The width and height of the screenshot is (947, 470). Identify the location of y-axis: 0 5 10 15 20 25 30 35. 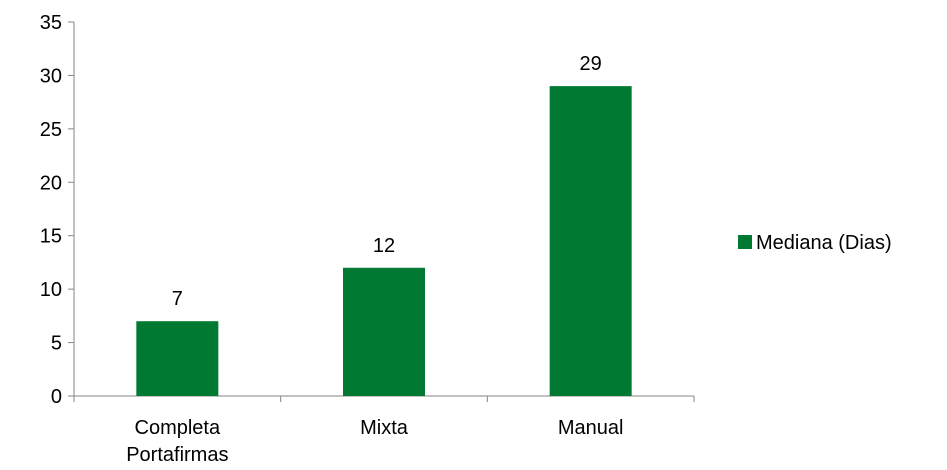
(57, 210).